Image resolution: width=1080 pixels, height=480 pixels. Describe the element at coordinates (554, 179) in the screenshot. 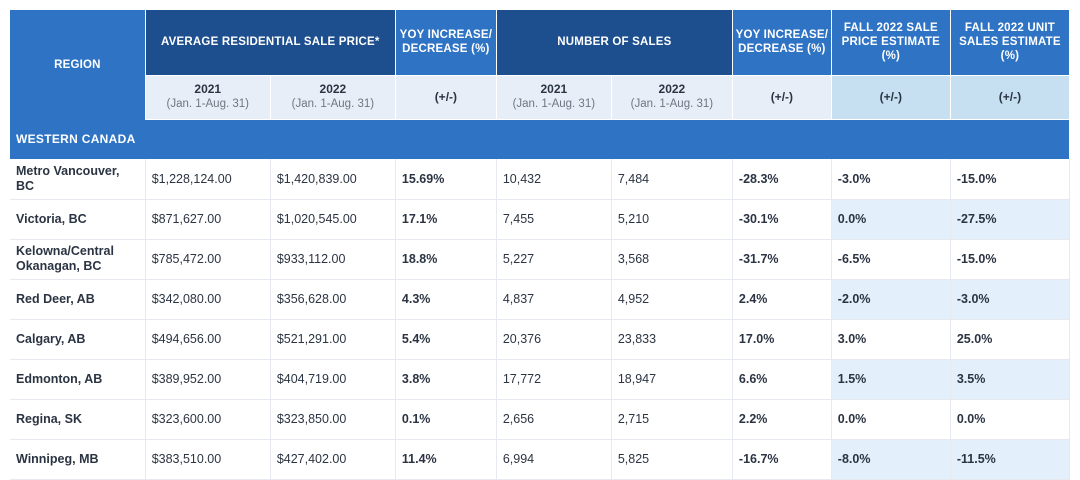

I see `sales-2021-cell: 10,432` at that location.